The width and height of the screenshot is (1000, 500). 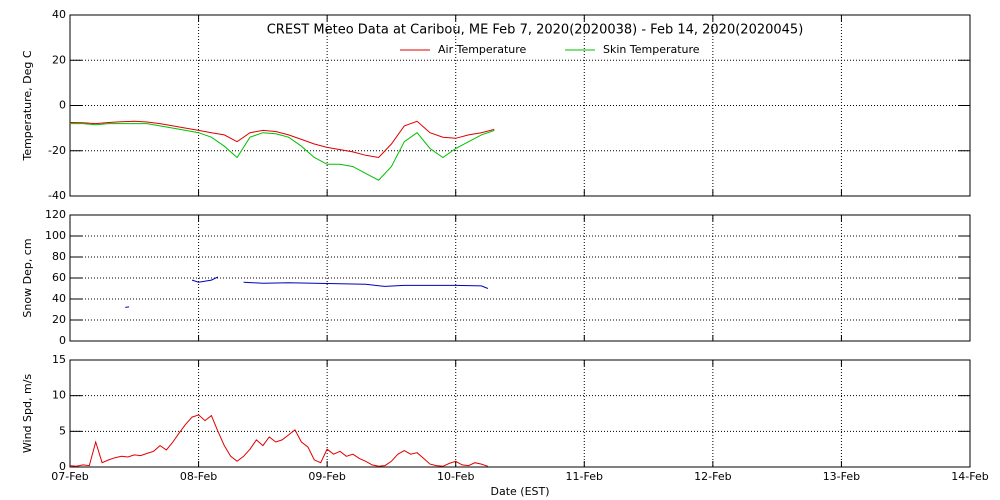 I want to click on x-axis-label: Date (EST), so click(x=519, y=491).